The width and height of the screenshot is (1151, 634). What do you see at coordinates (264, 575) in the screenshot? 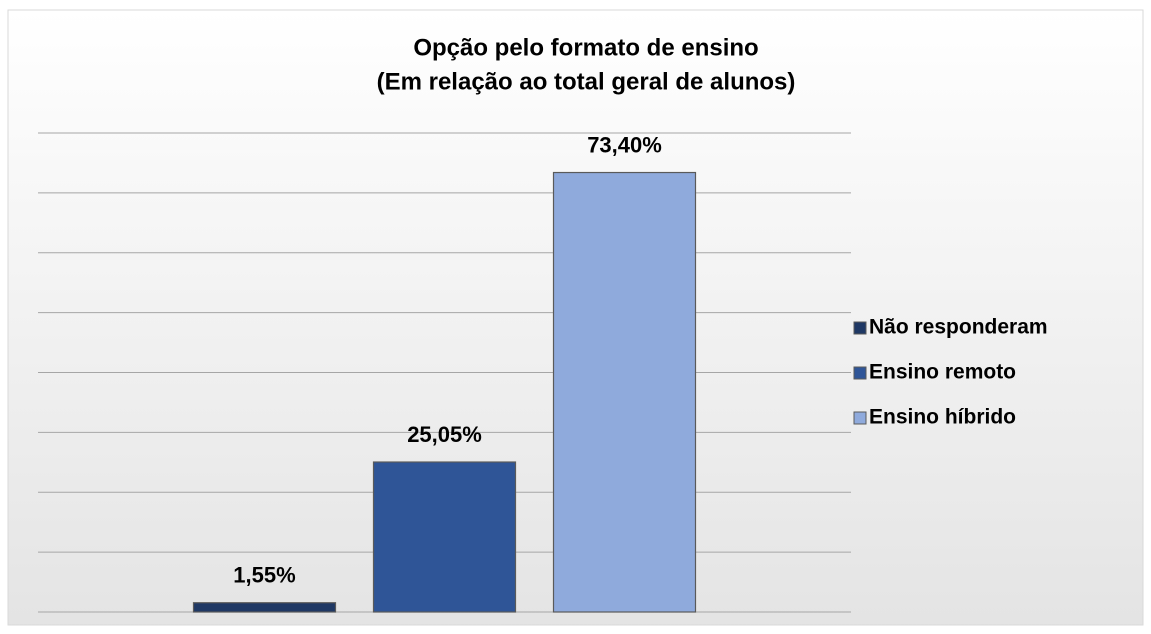
I see `data-label: 1,55%` at bounding box center [264, 575].